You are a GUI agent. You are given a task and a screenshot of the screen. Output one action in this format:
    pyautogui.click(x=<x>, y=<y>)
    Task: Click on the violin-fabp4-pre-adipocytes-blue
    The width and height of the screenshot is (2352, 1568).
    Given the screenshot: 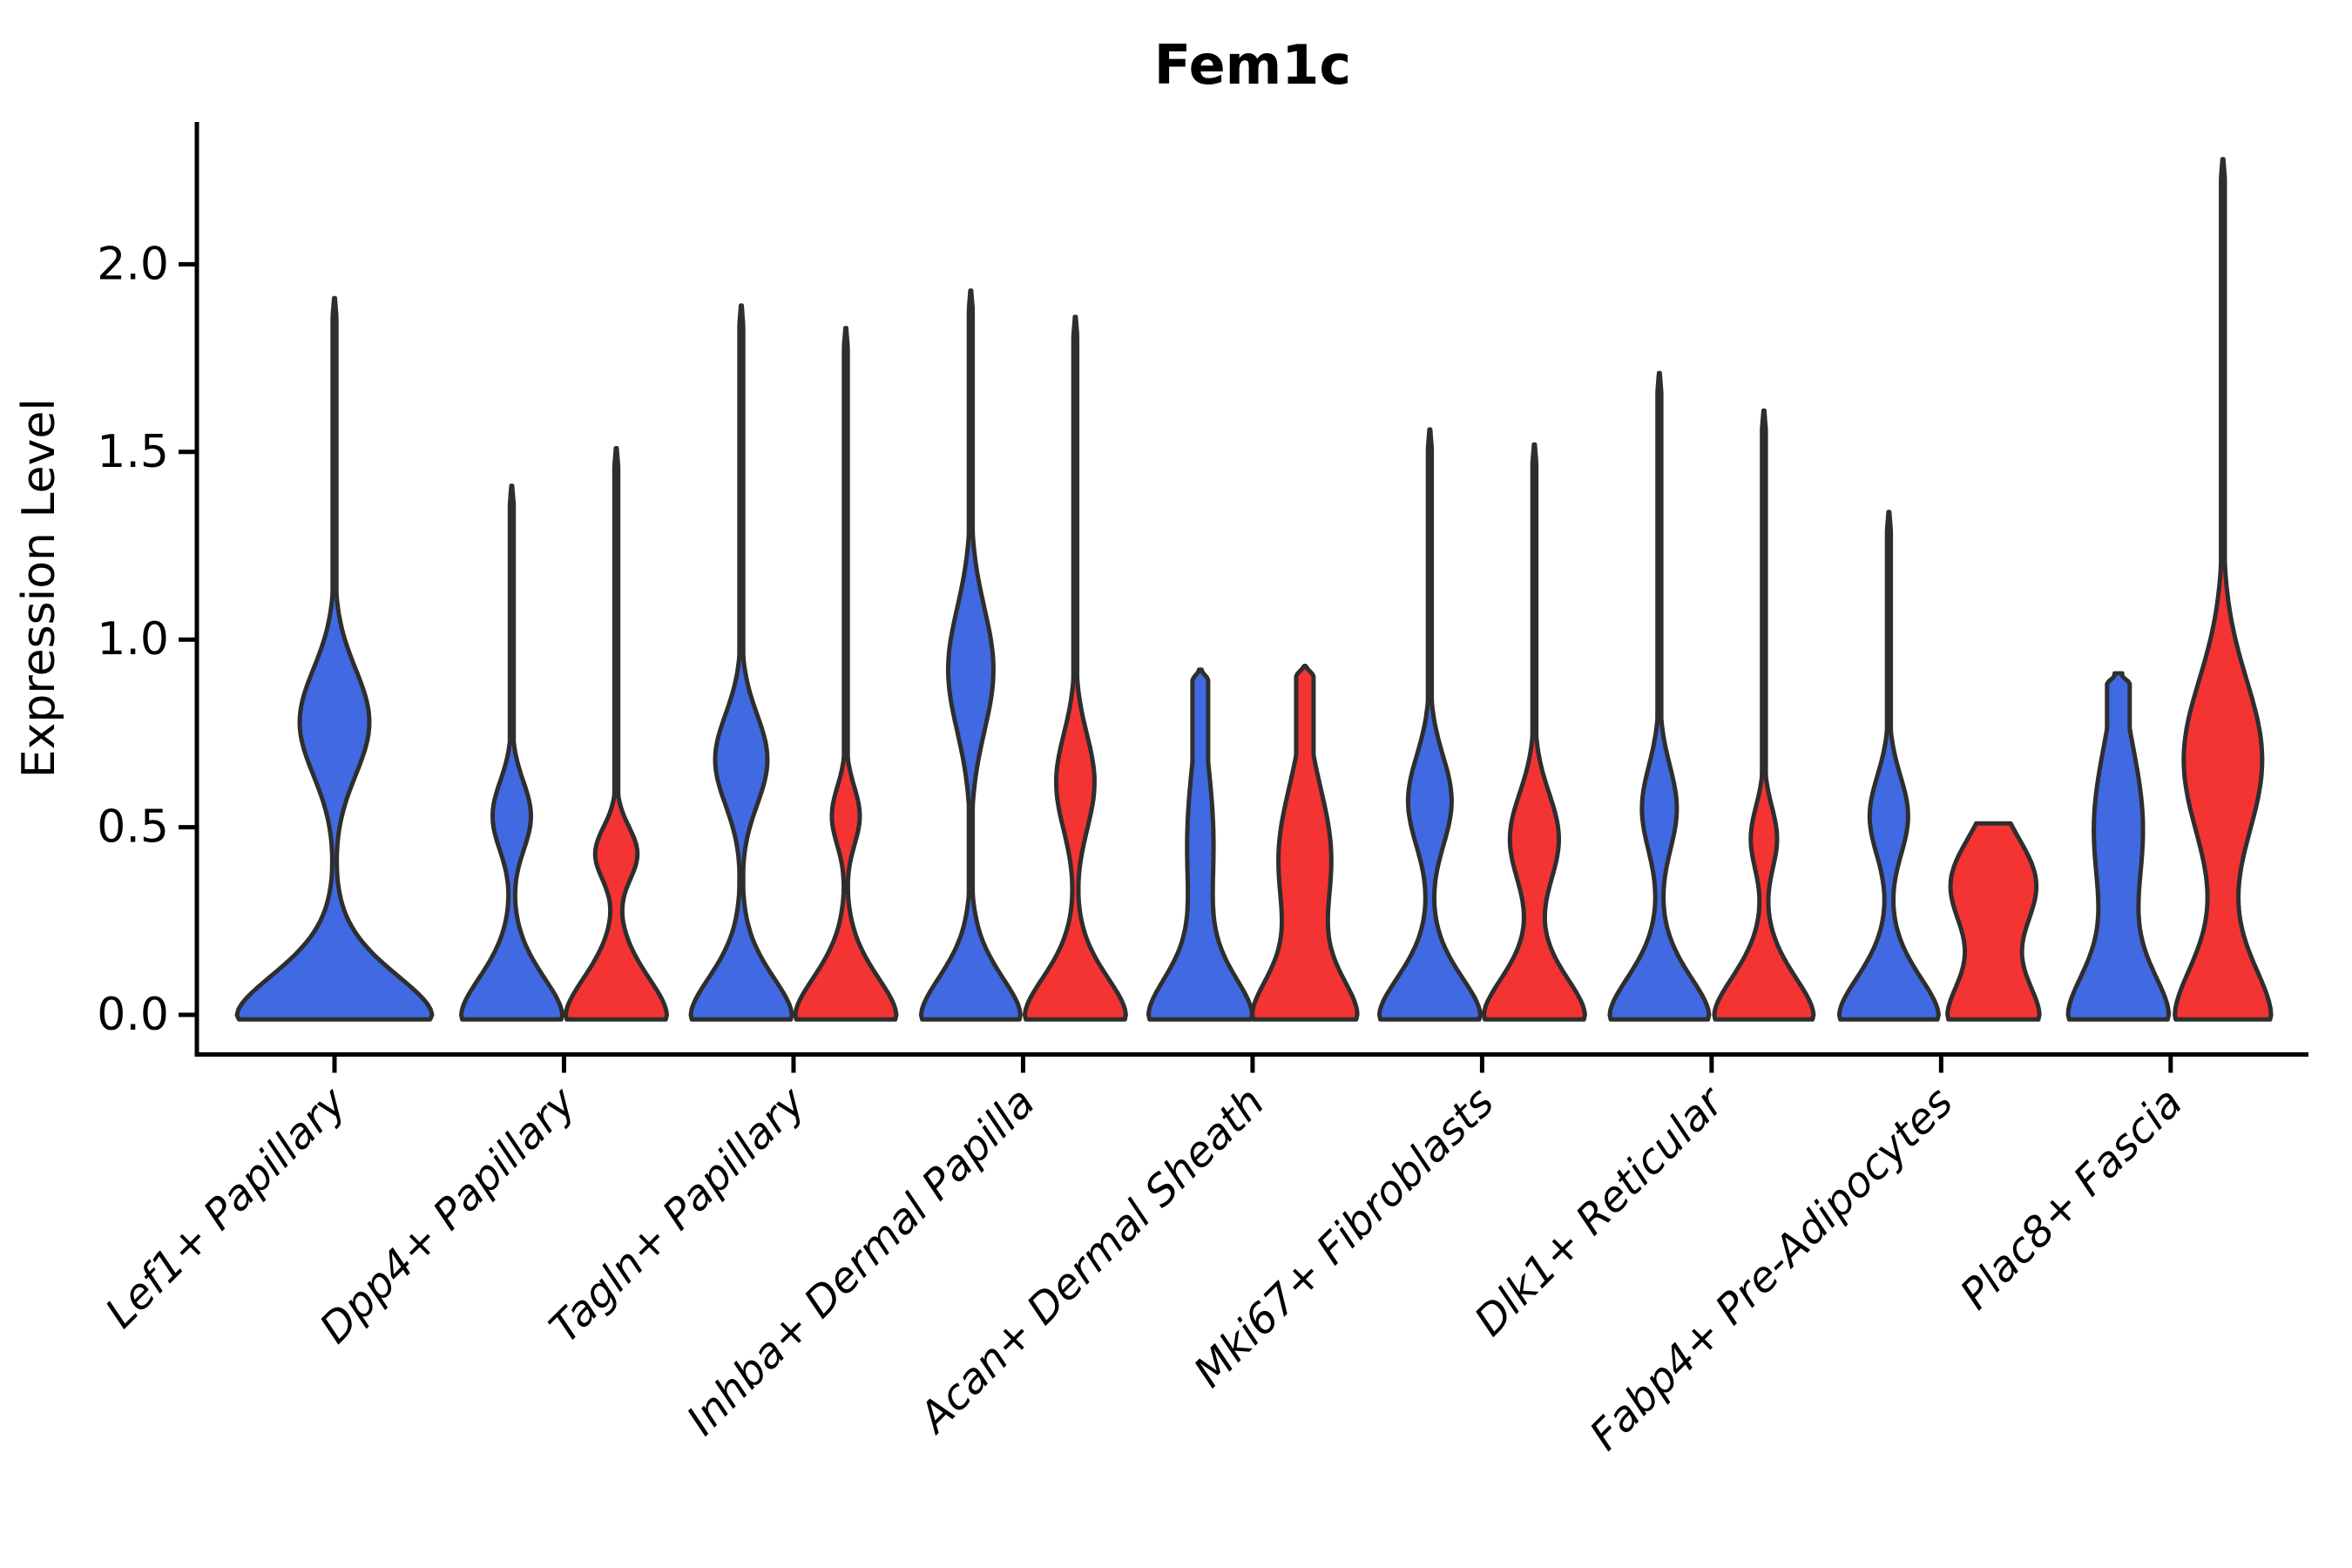 What is the action you would take?
    pyautogui.click(x=1888, y=766)
    